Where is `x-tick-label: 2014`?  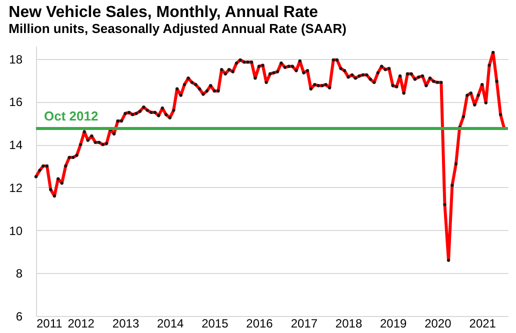
x-tick-label: 2014 is located at coordinates (170, 323).